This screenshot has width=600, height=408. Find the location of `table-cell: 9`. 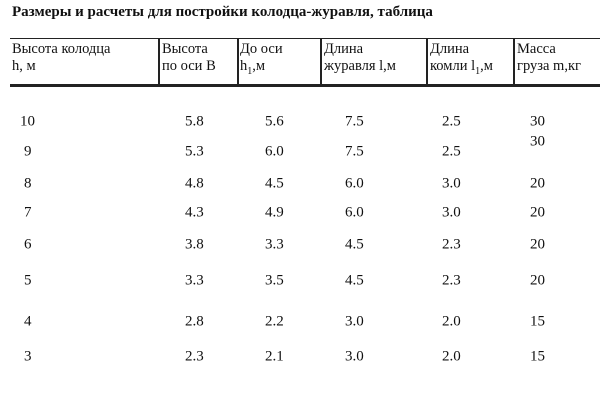

table-cell: 9 is located at coordinates (28, 151).